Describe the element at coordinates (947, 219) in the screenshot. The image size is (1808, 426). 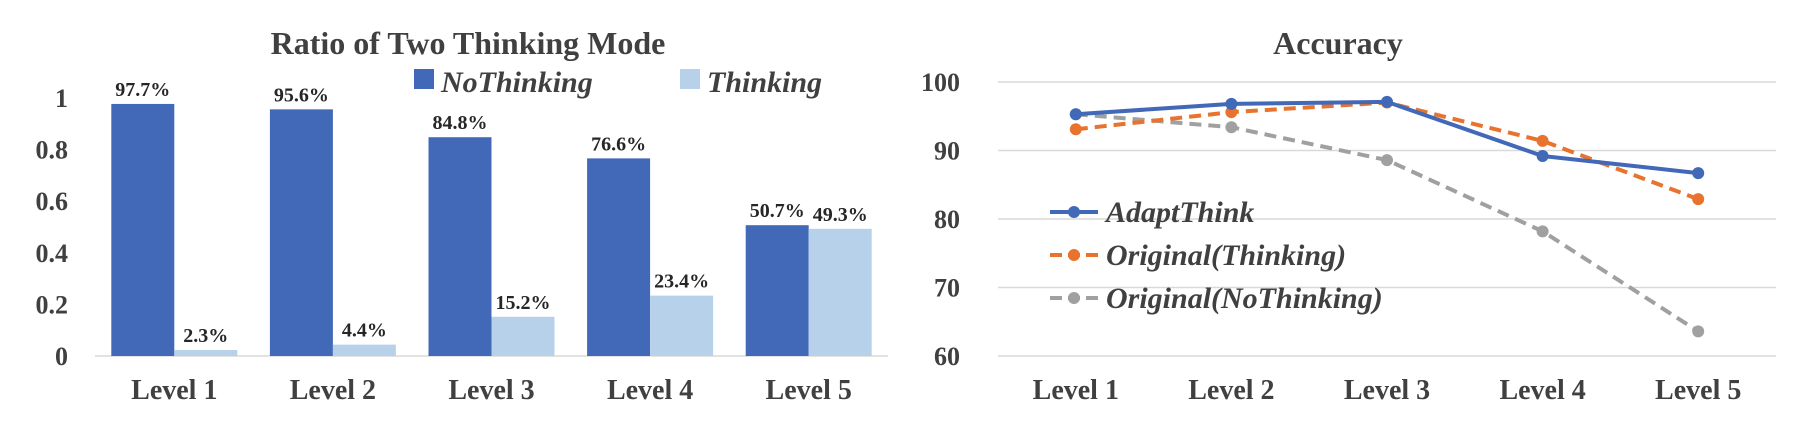
I see `accuracy-y-tick-80: 80` at that location.